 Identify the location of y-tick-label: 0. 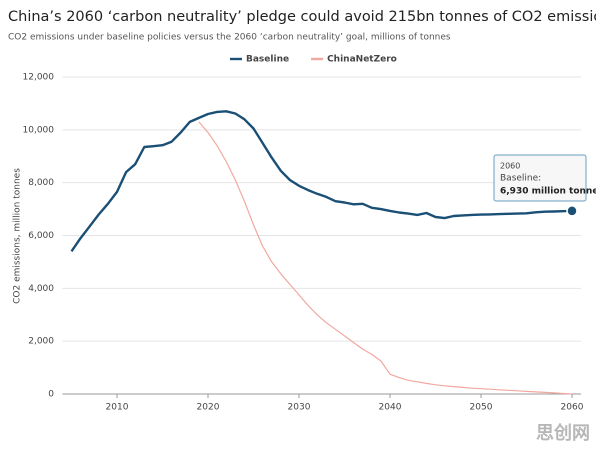
(51, 395).